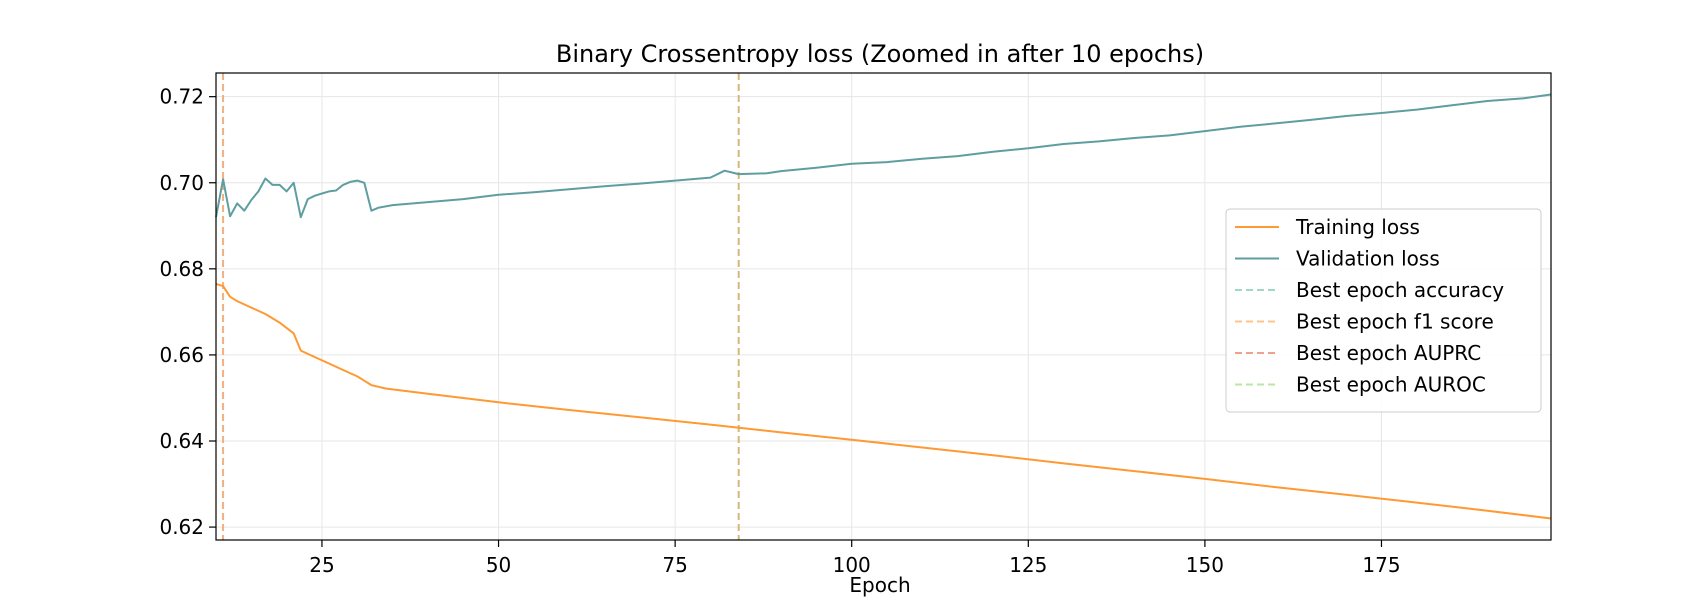 Image resolution: width=1700 pixels, height=600 pixels. What do you see at coordinates (187, 312) in the screenshot?
I see `y-axis-ticks: 0.62 0.64 0.66 0.68 0.70 0.72` at bounding box center [187, 312].